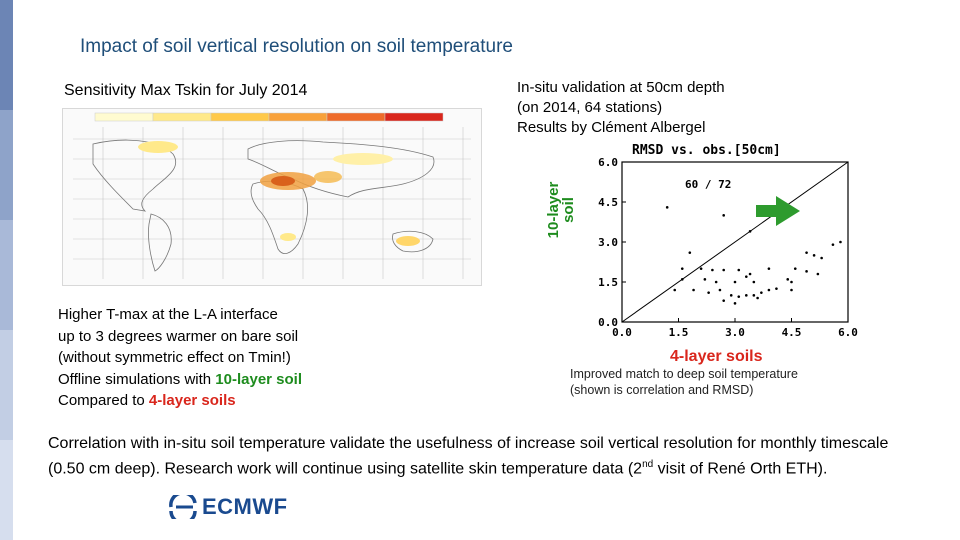 The image size is (960, 540). What do you see at coordinates (611, 127) in the screenshot?
I see `insitu-line-3: Results by Clément Albergel` at bounding box center [611, 127].